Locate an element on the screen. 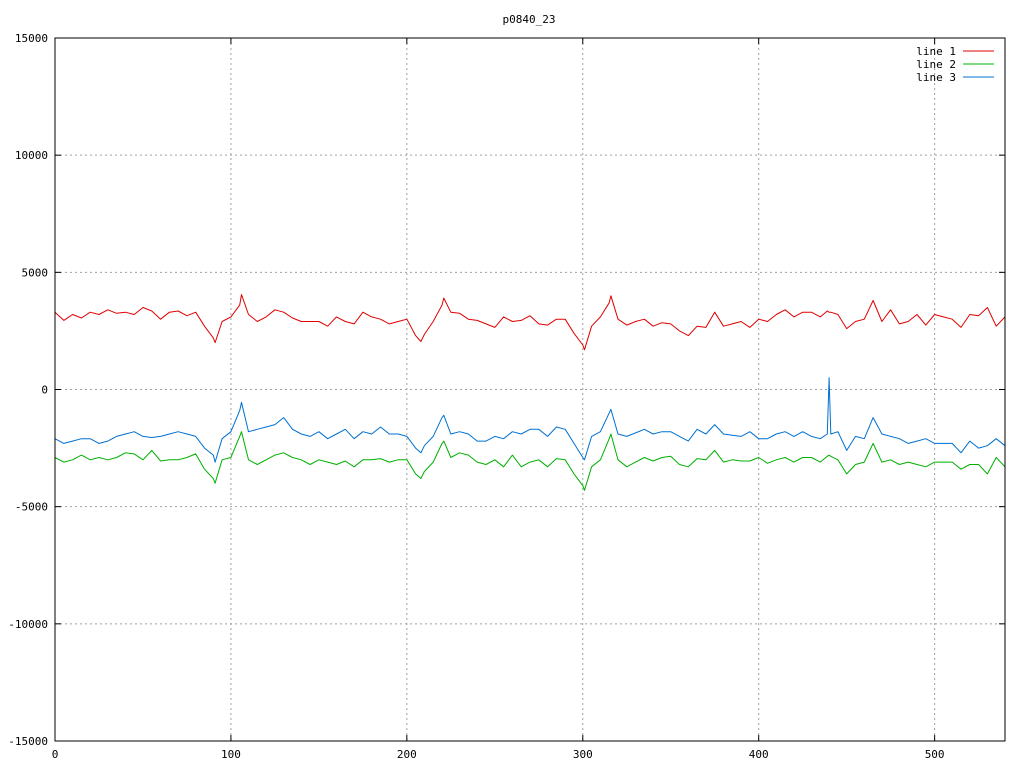 The image size is (1024, 768). x-tick-label: 200 is located at coordinates (407, 754).